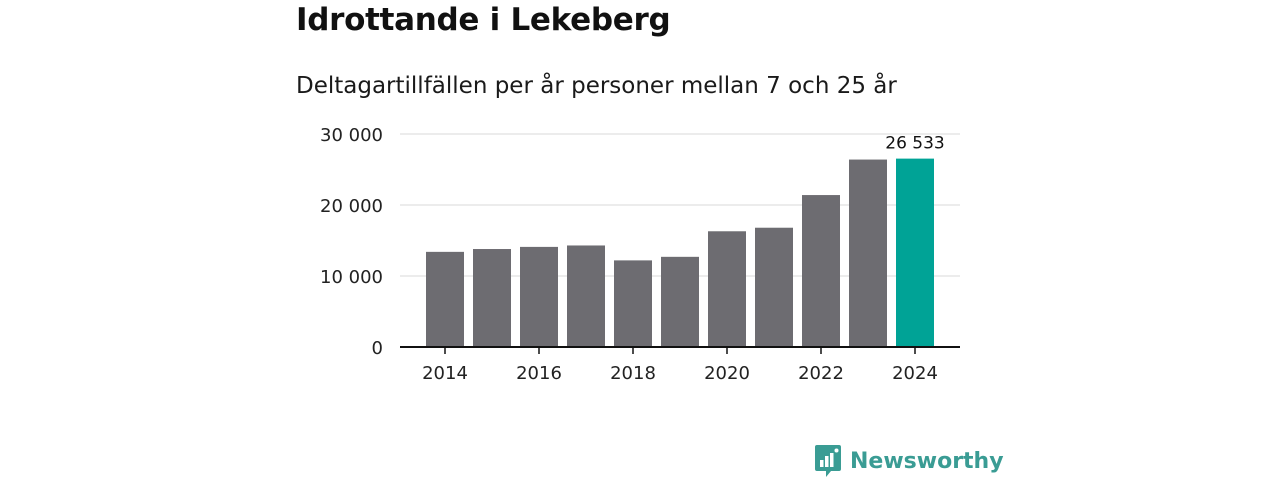  What do you see at coordinates (927, 461) in the screenshot?
I see `brand-name: Newsworthy` at bounding box center [927, 461].